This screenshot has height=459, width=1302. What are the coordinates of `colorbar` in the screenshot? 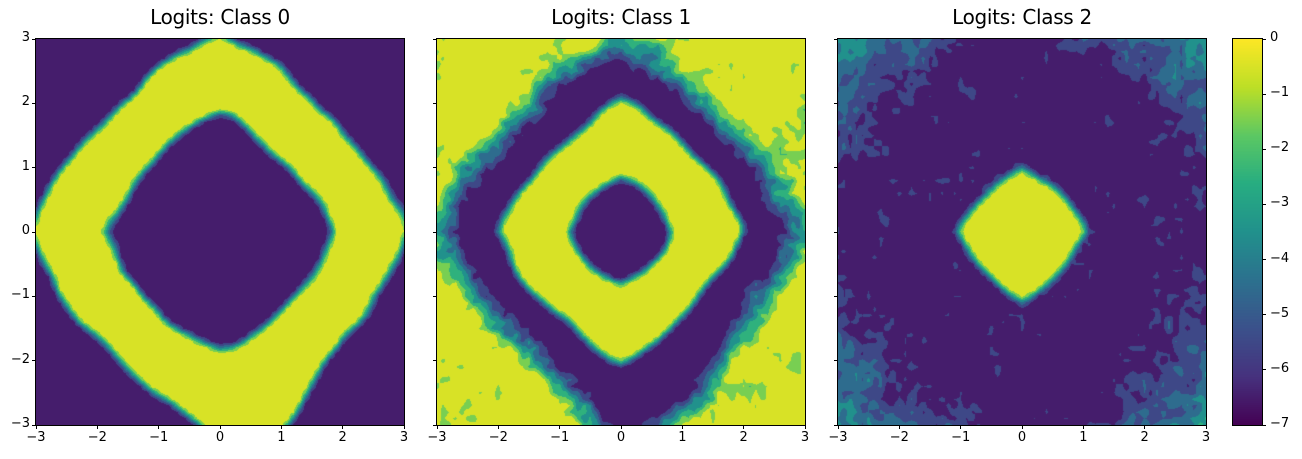 It's located at (1247, 232).